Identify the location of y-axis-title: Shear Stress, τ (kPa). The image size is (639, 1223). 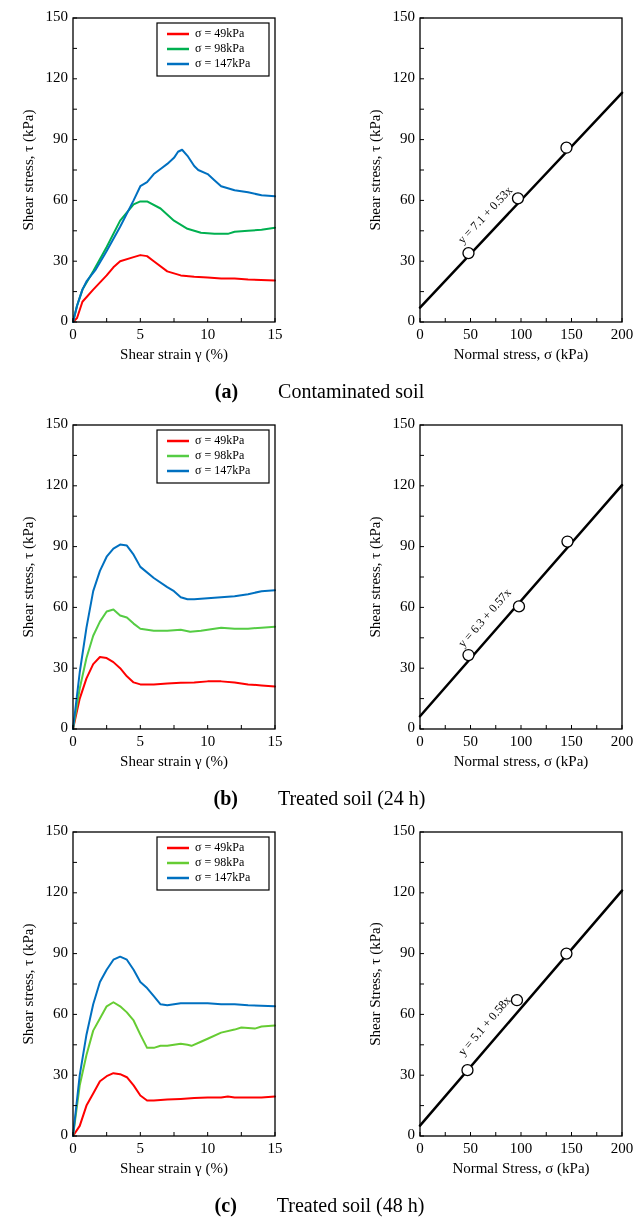
(375, 984).